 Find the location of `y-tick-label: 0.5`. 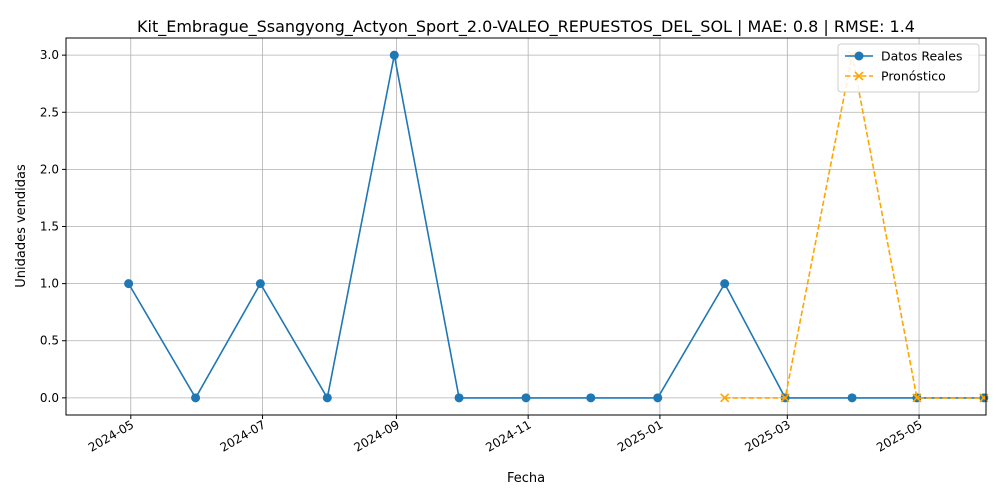

y-tick-label: 0.5 is located at coordinates (49, 341).